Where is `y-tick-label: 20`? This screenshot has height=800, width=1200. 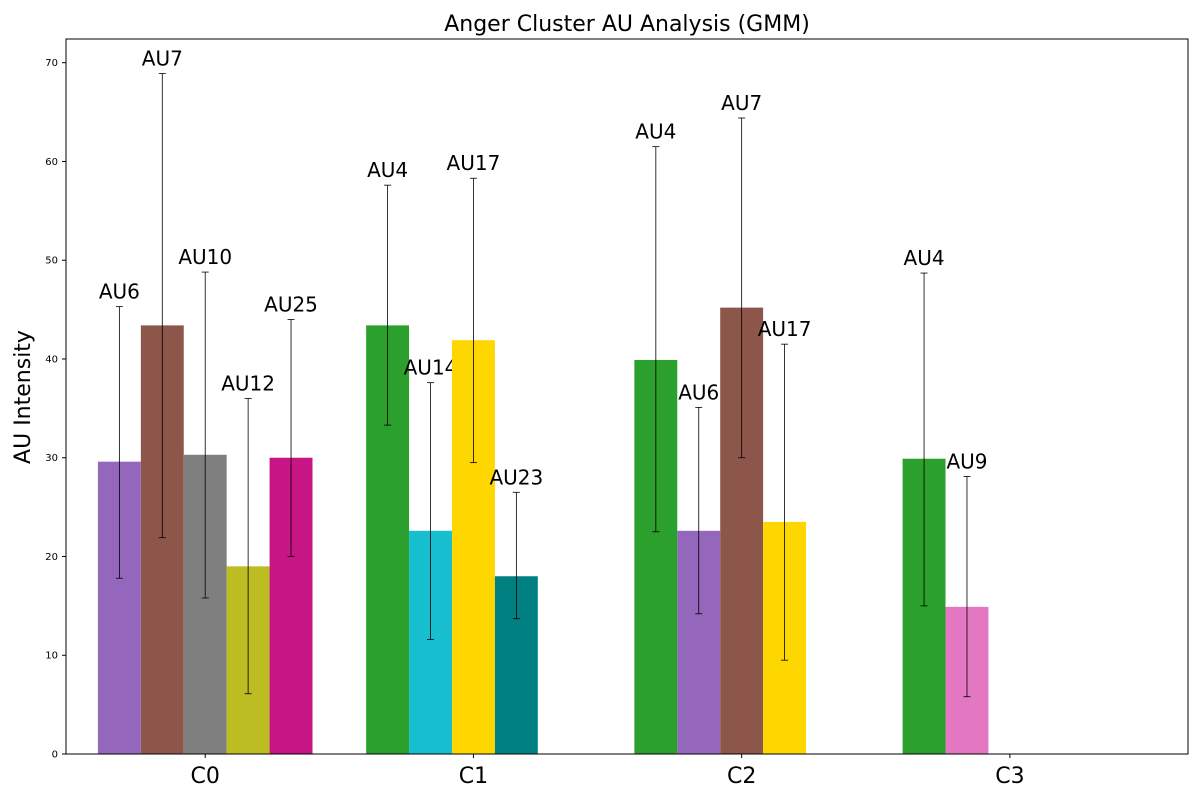
y-tick-label: 20 is located at coordinates (51, 557).